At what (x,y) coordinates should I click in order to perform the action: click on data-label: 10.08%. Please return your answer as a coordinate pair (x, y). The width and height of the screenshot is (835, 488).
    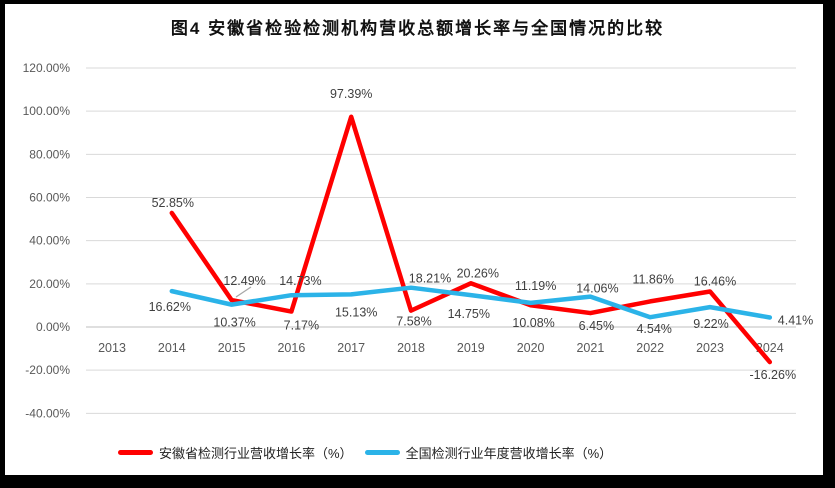
    Looking at the image, I should click on (533, 323).